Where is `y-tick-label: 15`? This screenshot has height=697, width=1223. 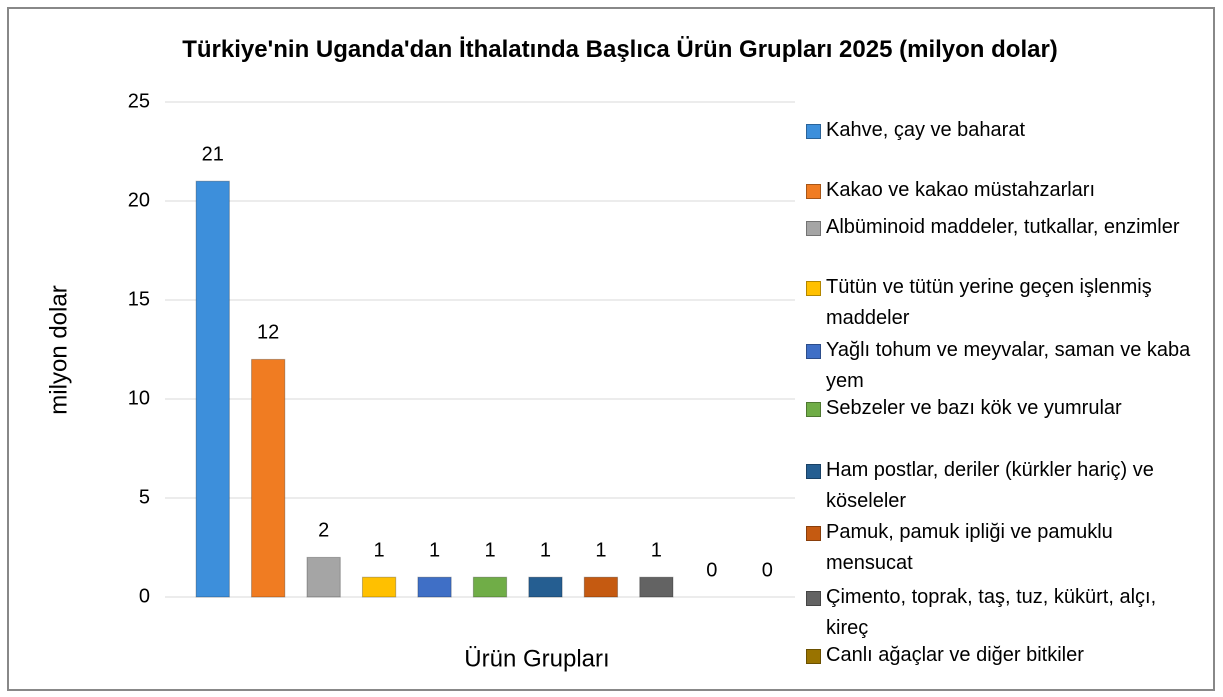 y-tick-label: 15 is located at coordinates (139, 299).